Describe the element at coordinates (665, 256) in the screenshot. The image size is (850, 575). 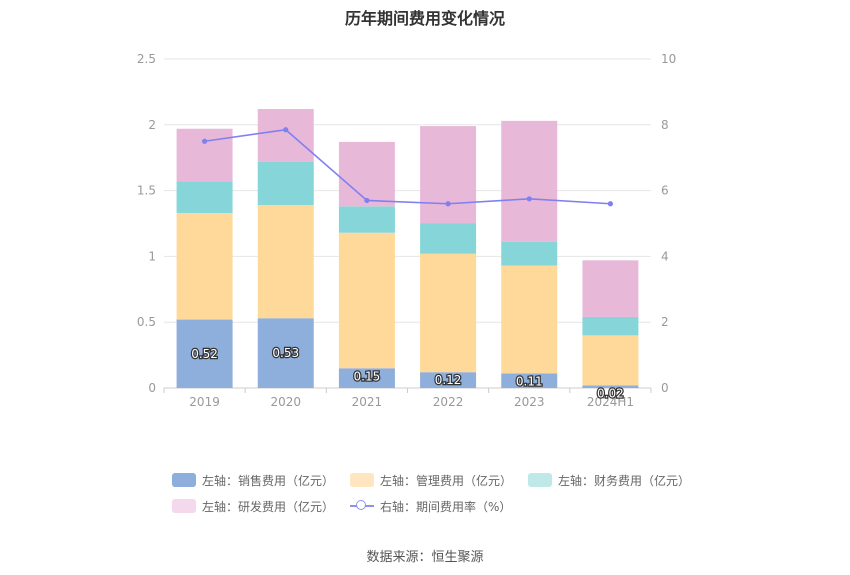
I see `right-axis-tick-label: 4` at that location.